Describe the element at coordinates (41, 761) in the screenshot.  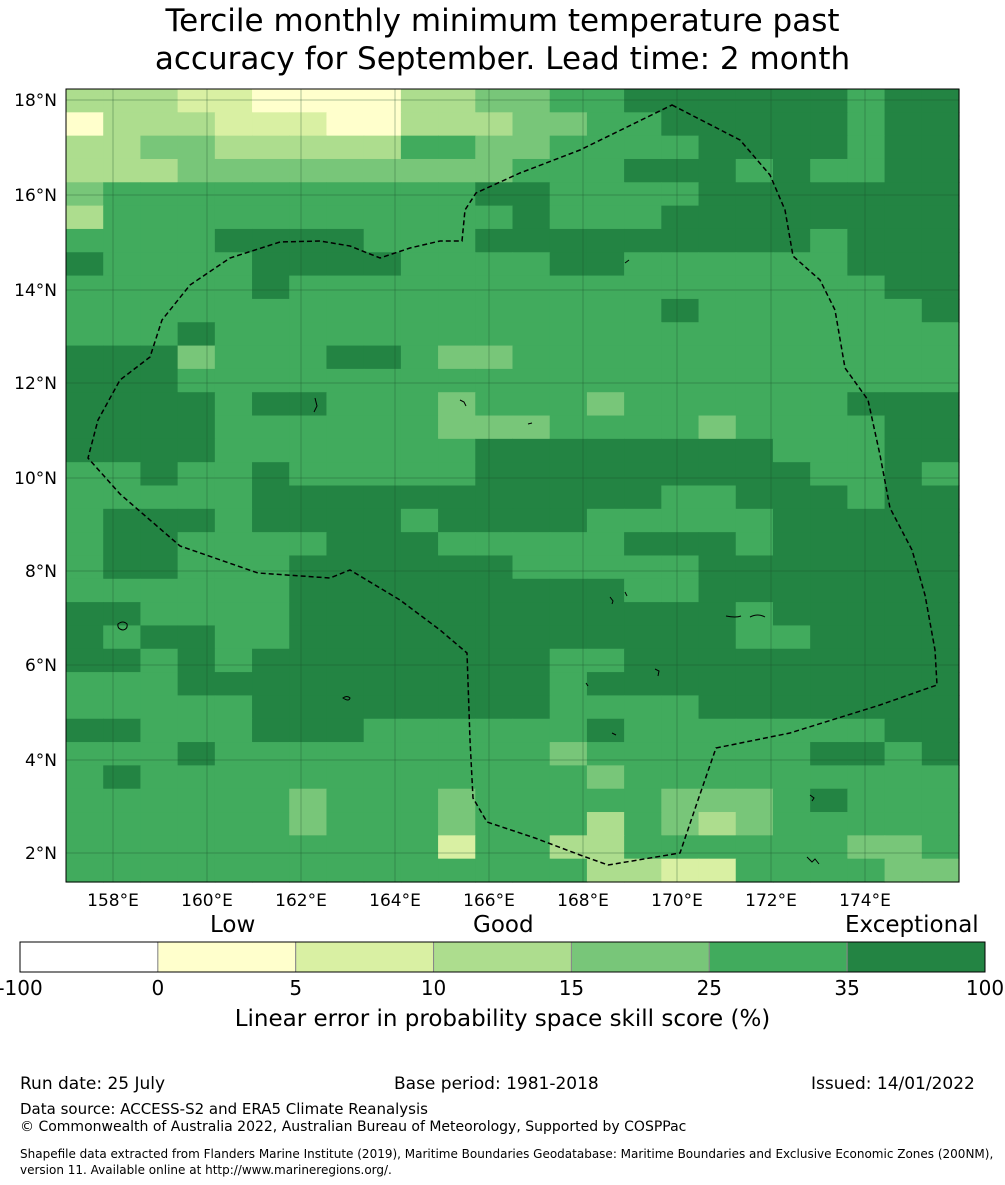
I see `latitude-label: 4°N` at that location.